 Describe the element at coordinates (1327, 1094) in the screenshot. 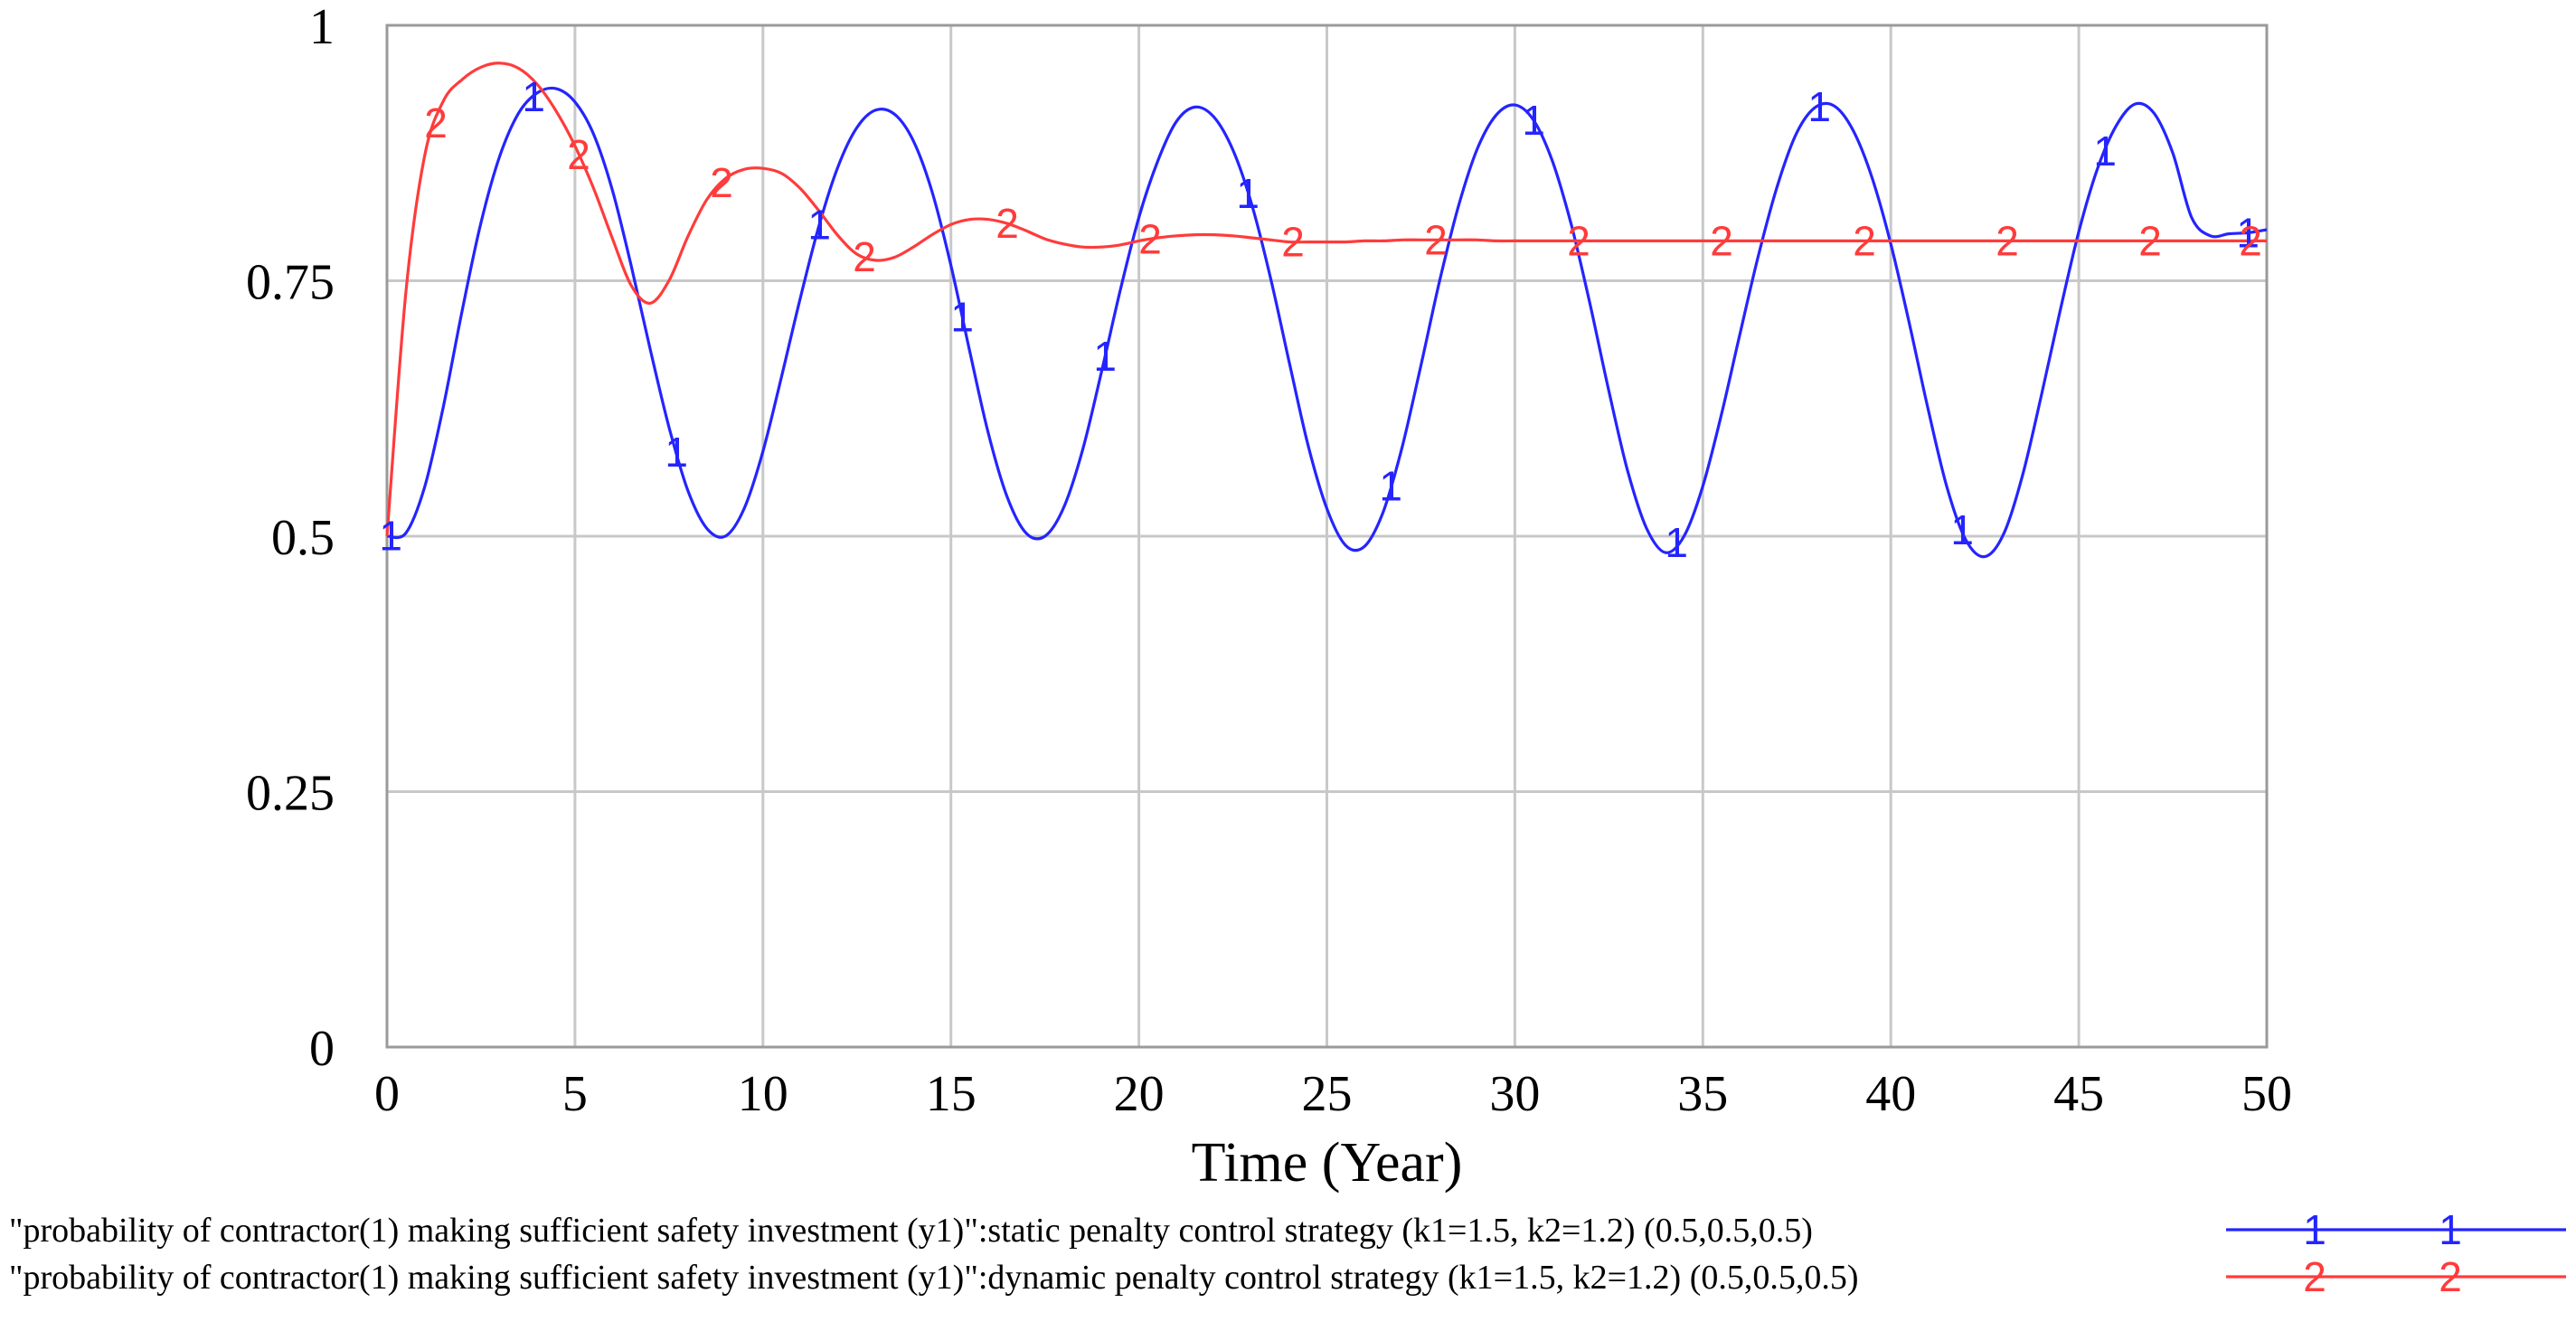

I see `x-tick-label: 25` at that location.